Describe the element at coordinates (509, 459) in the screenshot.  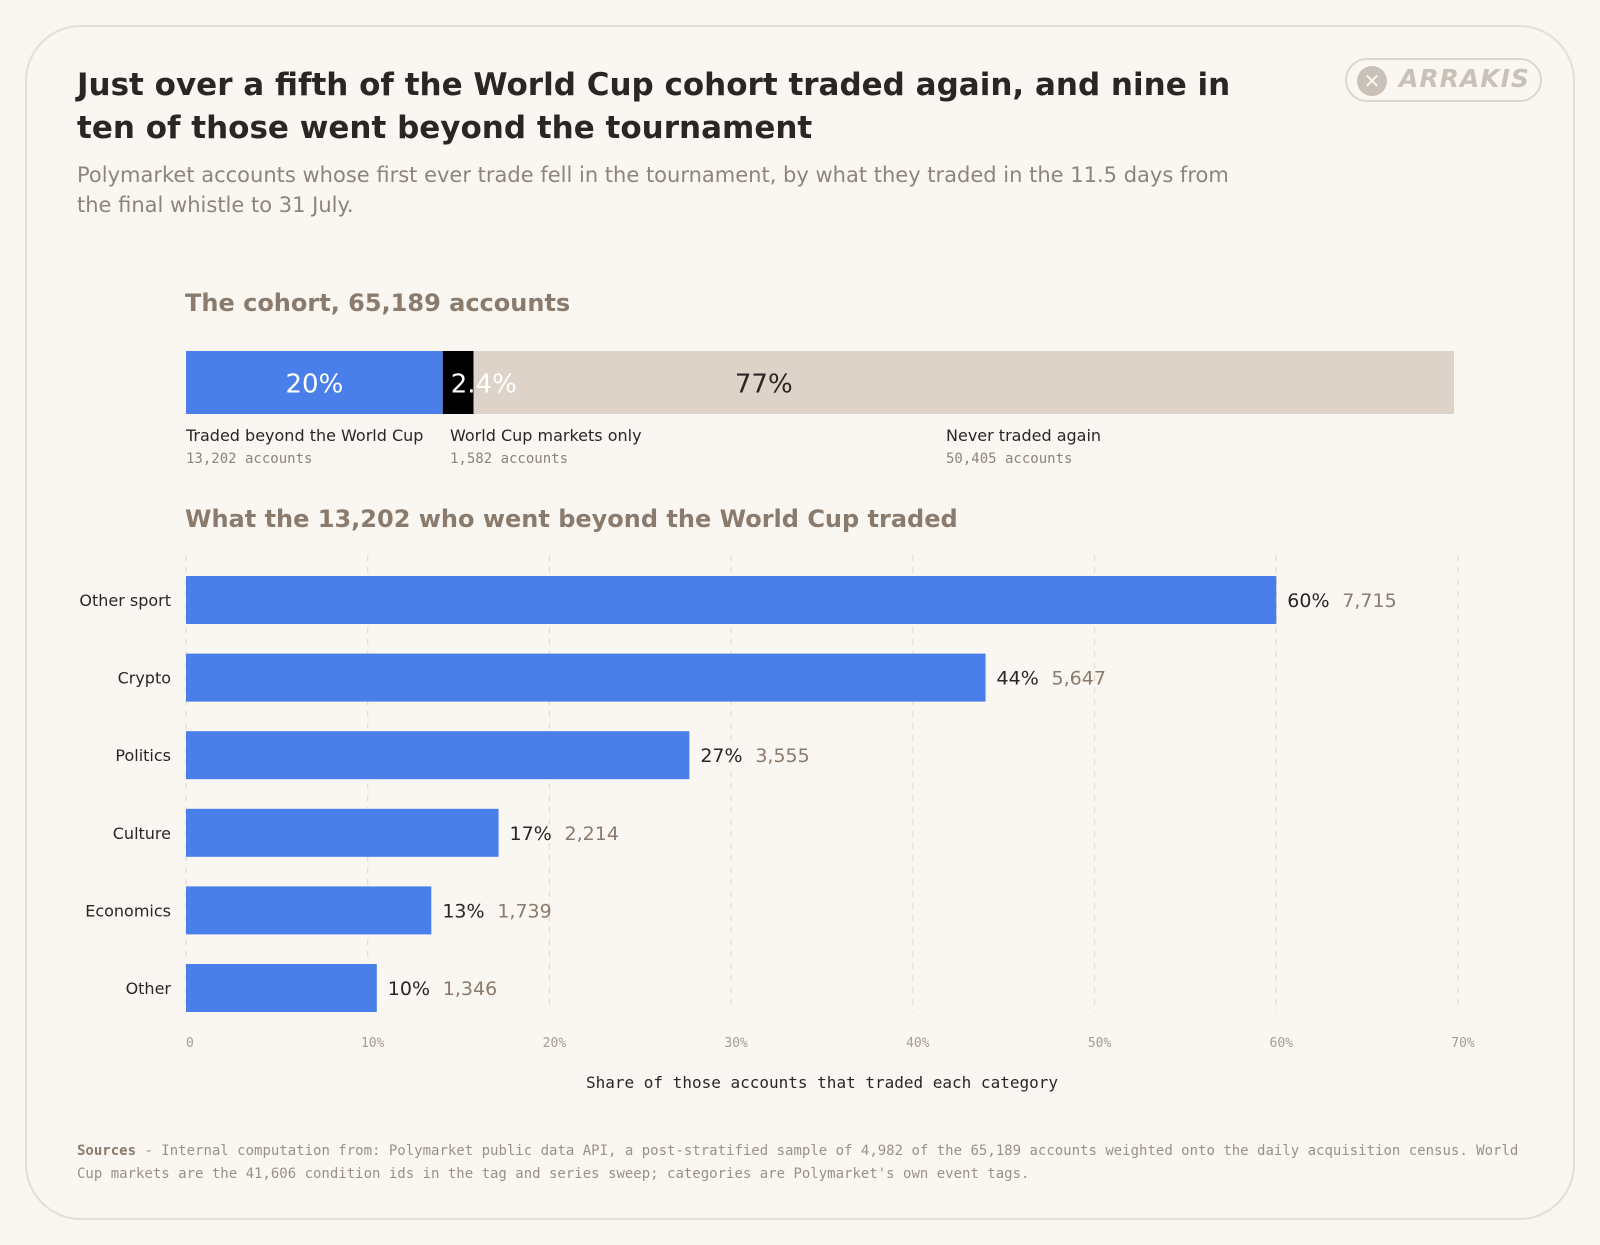
I see `cohort-segment-count-2: 1,582 accounts` at that location.